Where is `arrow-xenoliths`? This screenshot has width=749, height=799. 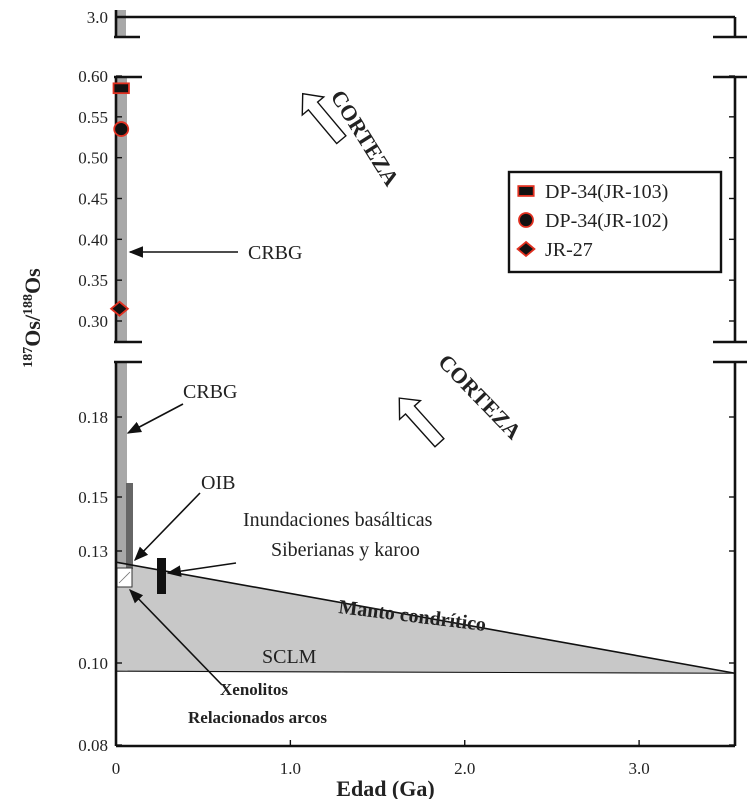 arrow-xenoliths is located at coordinates (175, 637).